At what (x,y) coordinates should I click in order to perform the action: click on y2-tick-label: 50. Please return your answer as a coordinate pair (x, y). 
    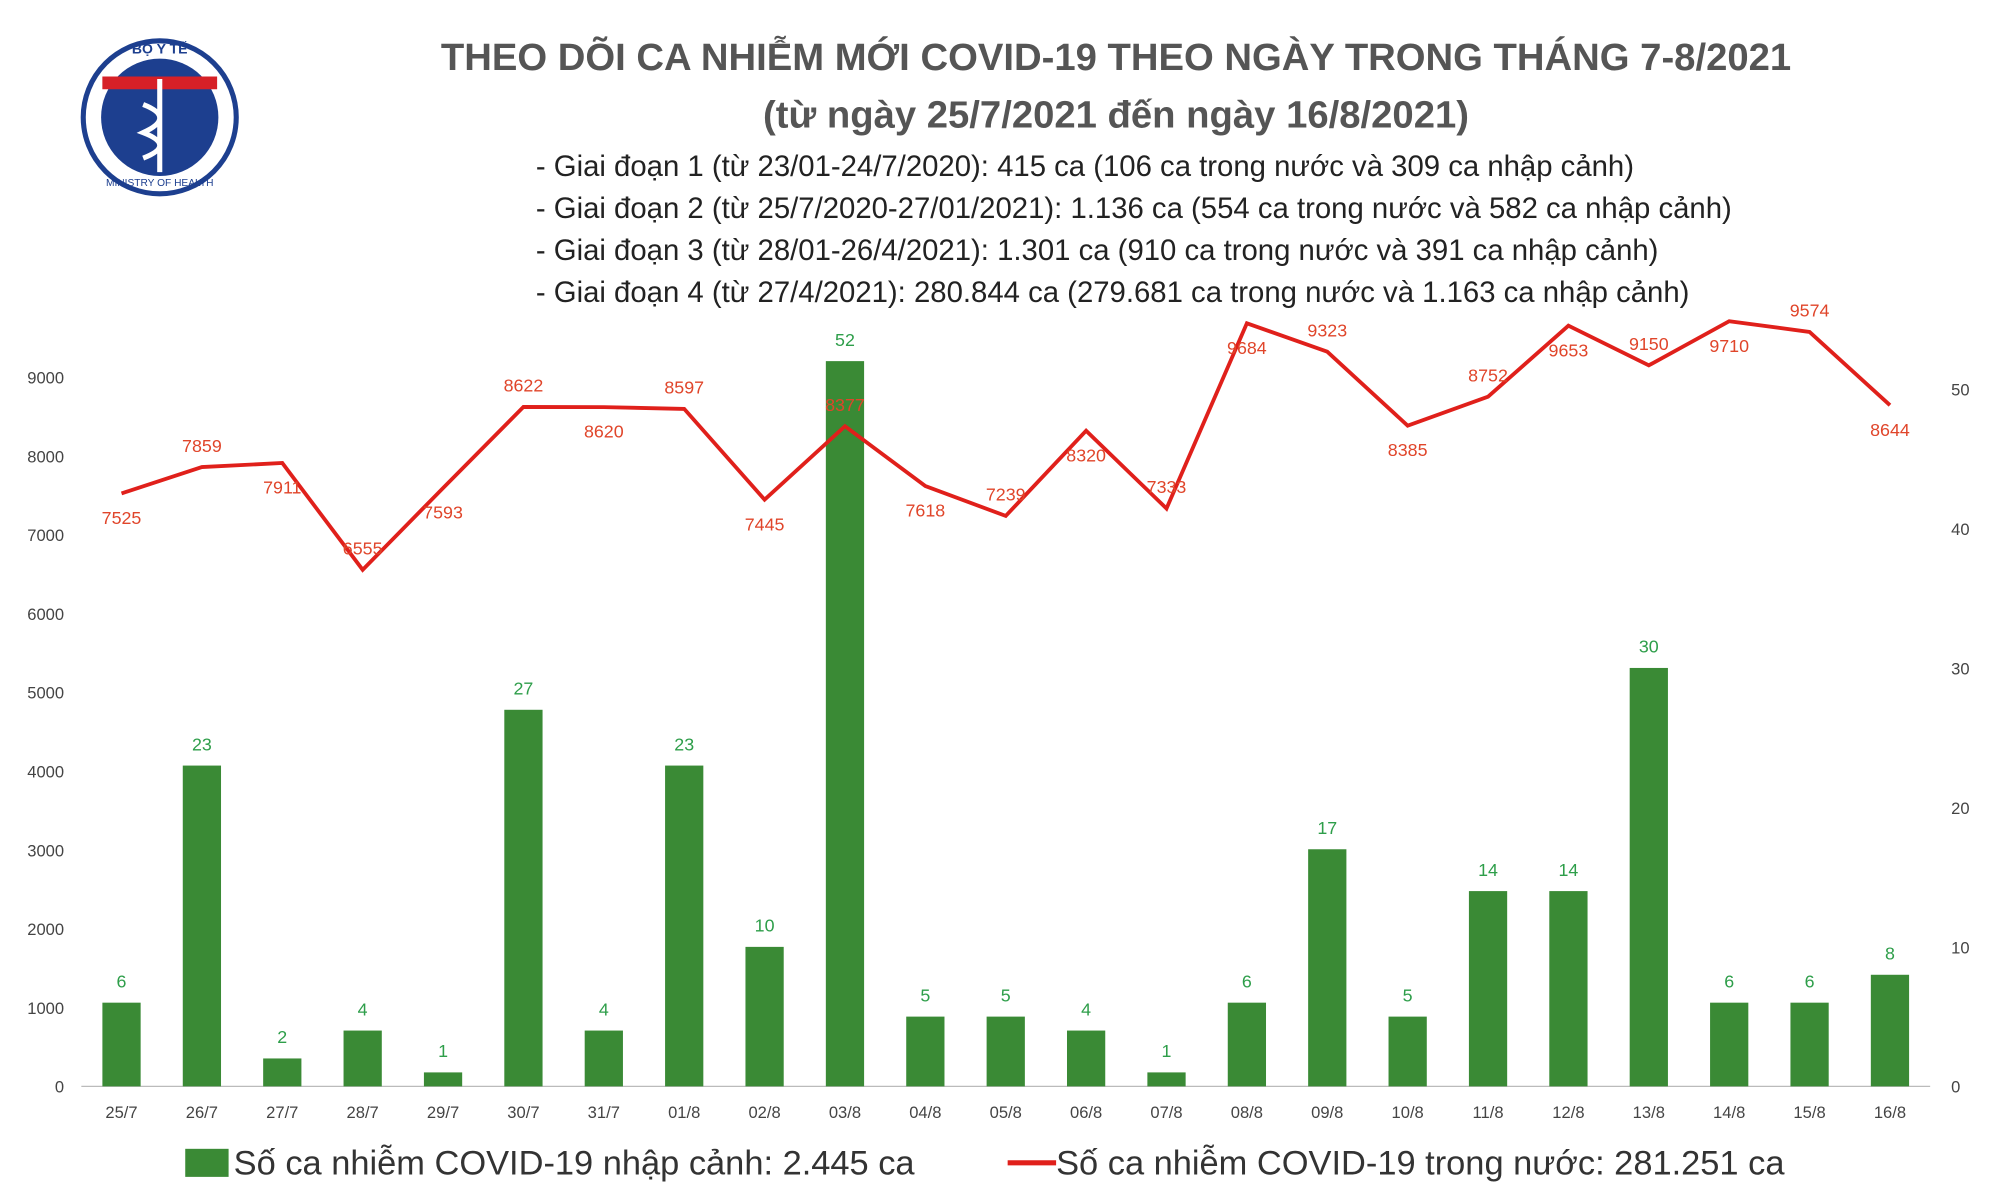
    Looking at the image, I should click on (1960, 389).